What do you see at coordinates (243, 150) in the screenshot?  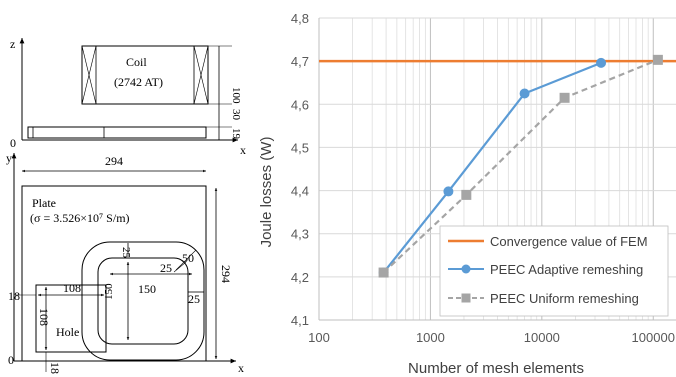 I see `x-axis-label-top: x` at bounding box center [243, 150].